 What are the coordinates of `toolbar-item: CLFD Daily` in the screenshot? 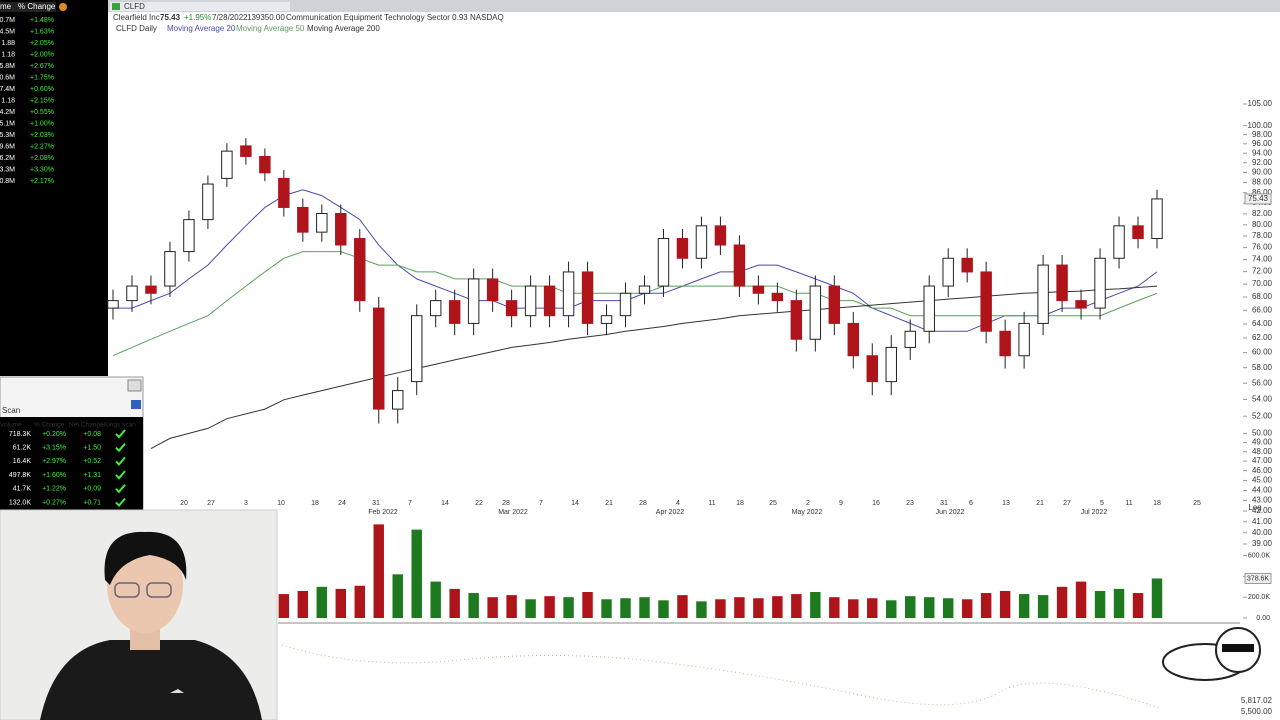 It's located at (136, 28).